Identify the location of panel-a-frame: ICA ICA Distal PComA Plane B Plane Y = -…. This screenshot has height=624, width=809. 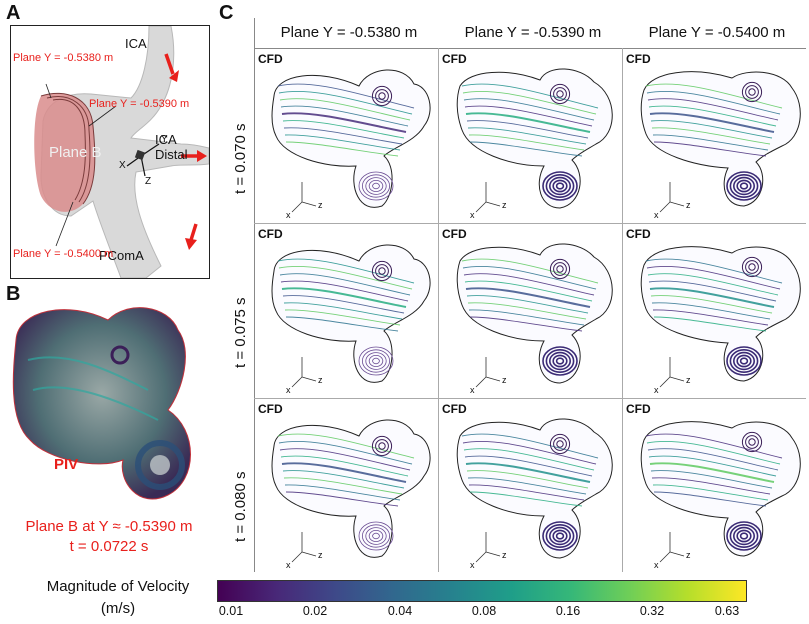
(110, 152).